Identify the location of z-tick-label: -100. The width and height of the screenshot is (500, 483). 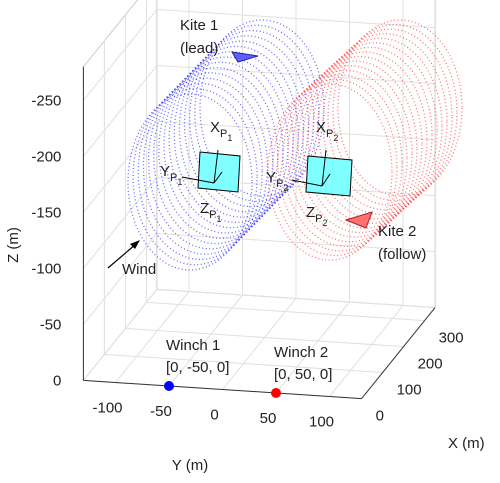
(46, 268).